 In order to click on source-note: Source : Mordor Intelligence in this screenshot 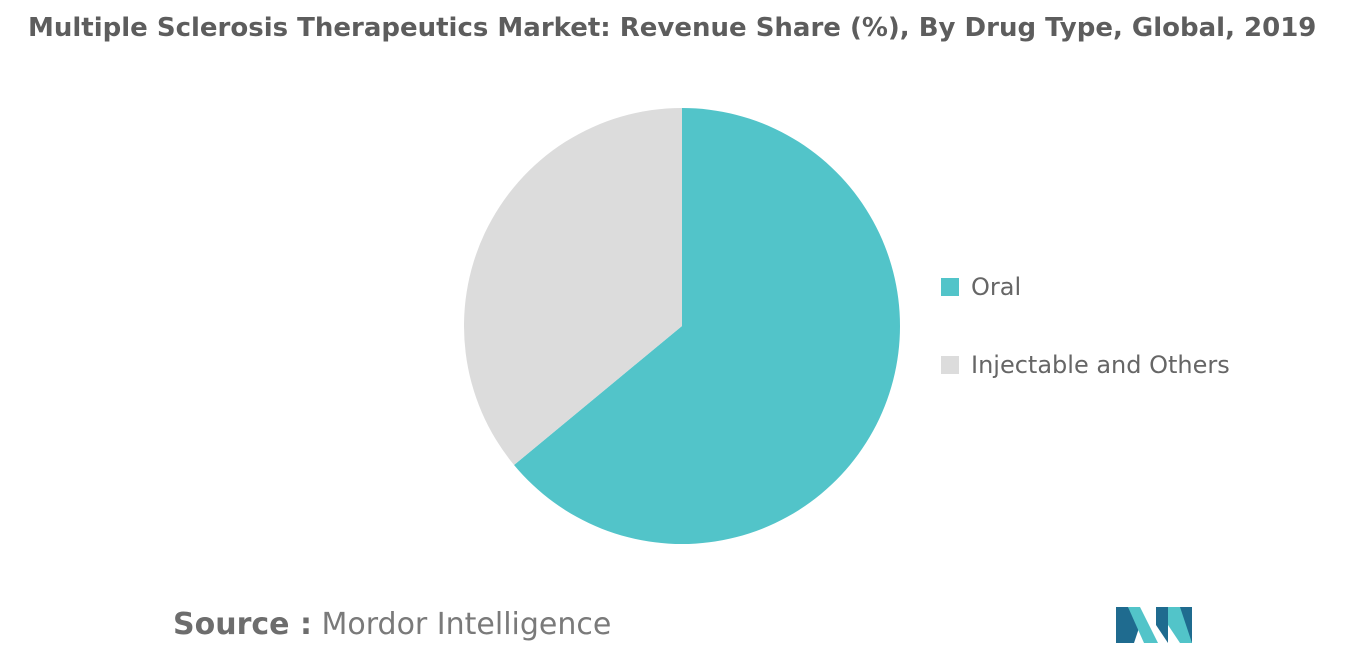, I will do `click(392, 624)`.